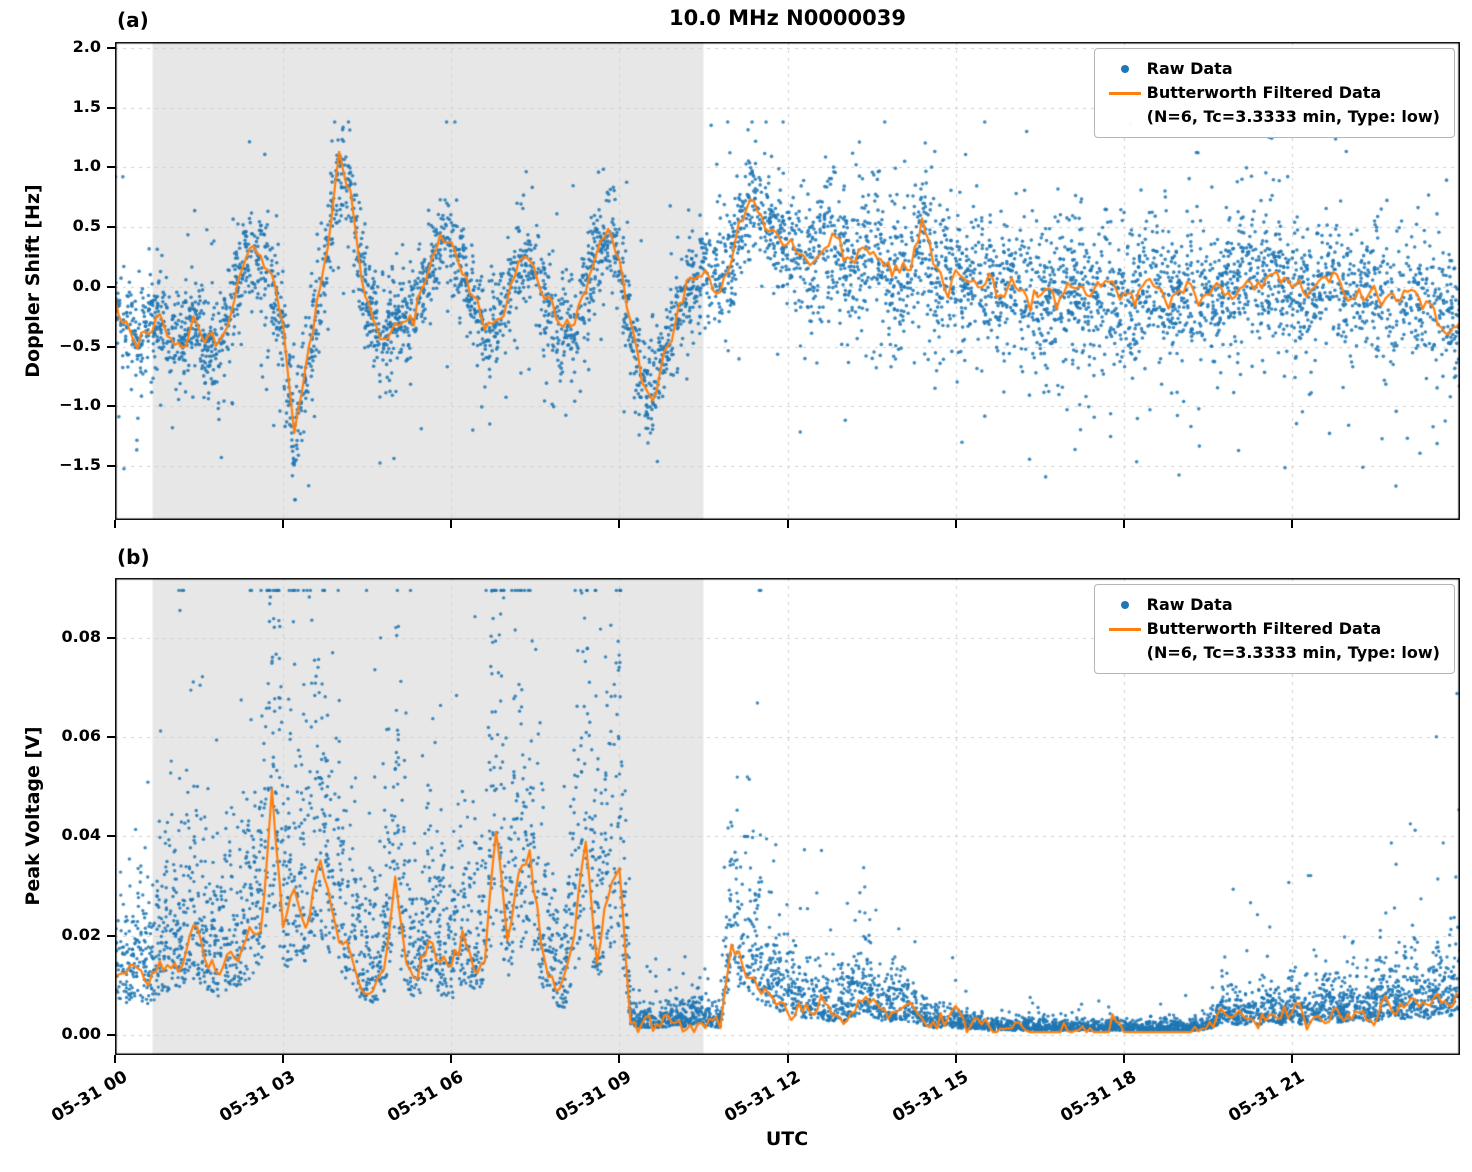 The image size is (1472, 1172). What do you see at coordinates (81, 735) in the screenshot?
I see `y-tick-label: 0.06` at bounding box center [81, 735].